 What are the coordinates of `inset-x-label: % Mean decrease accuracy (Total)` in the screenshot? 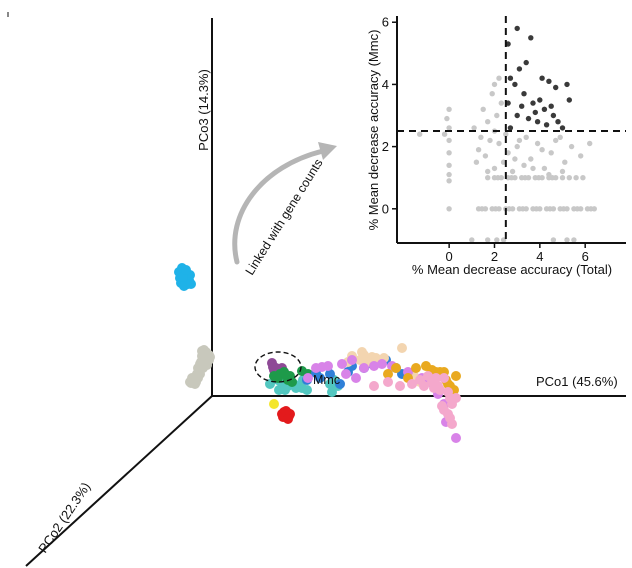 It's located at (512, 269).